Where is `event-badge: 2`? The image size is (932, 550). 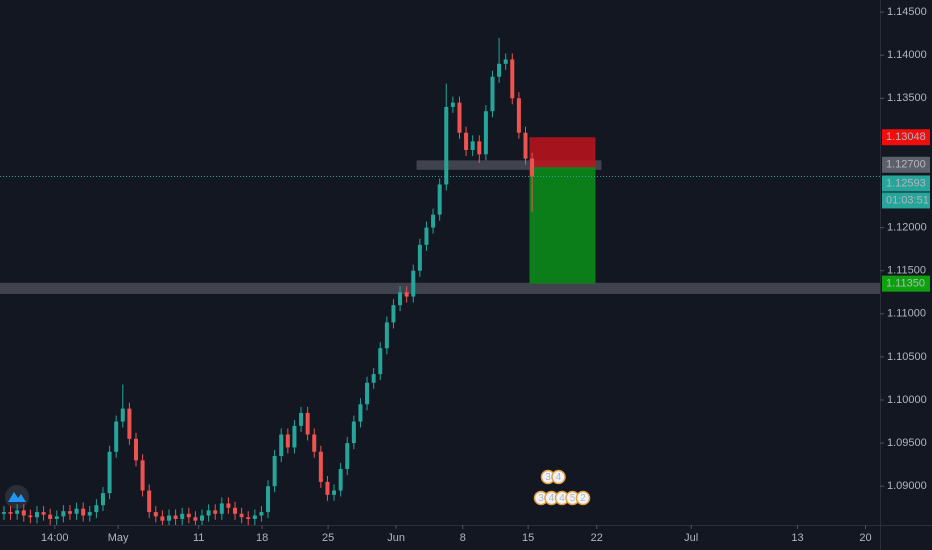
event-badge: 2 is located at coordinates (583, 498).